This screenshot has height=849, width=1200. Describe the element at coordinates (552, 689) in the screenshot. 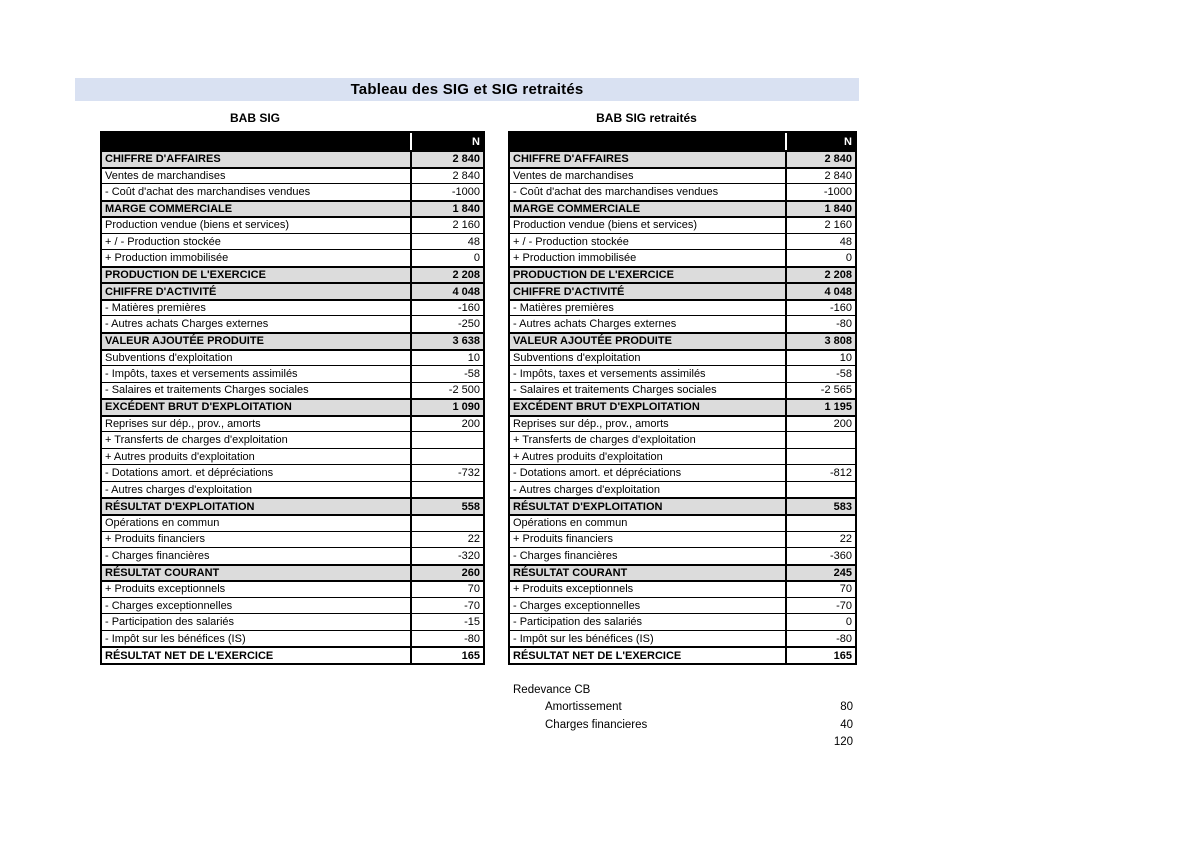

I see `footnote-title: Redevance CB` at that location.